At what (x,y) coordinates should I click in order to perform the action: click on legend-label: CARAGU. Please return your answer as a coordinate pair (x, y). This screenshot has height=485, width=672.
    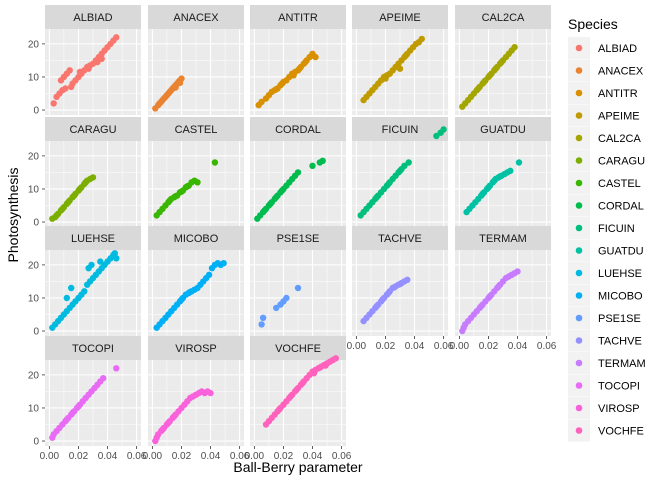
    Looking at the image, I should click on (621, 162).